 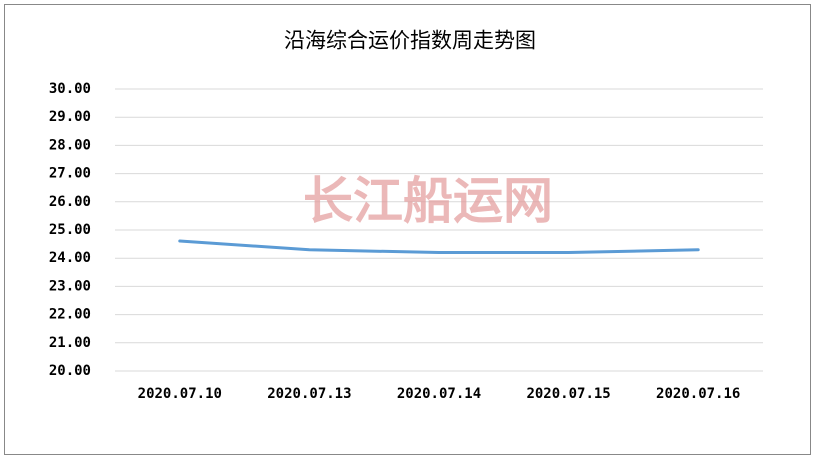 What do you see at coordinates (180, 394) in the screenshot?
I see `x-tick-label: 2020.07.10` at bounding box center [180, 394].